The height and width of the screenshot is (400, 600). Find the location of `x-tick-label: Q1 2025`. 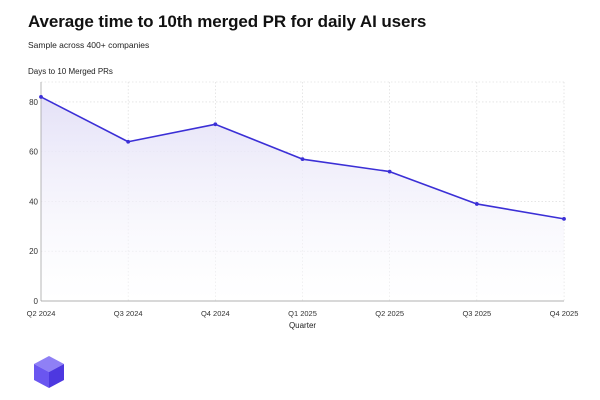

x-tick-label: Q1 2025 is located at coordinates (302, 313).